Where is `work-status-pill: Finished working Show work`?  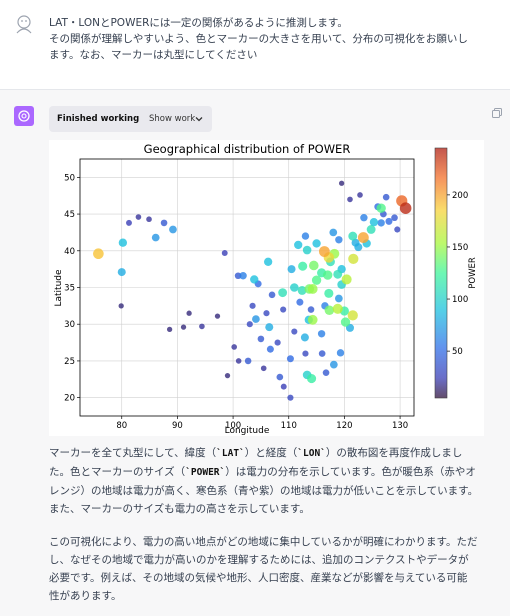 work-status-pill: Finished working Show work is located at coordinates (130, 119).